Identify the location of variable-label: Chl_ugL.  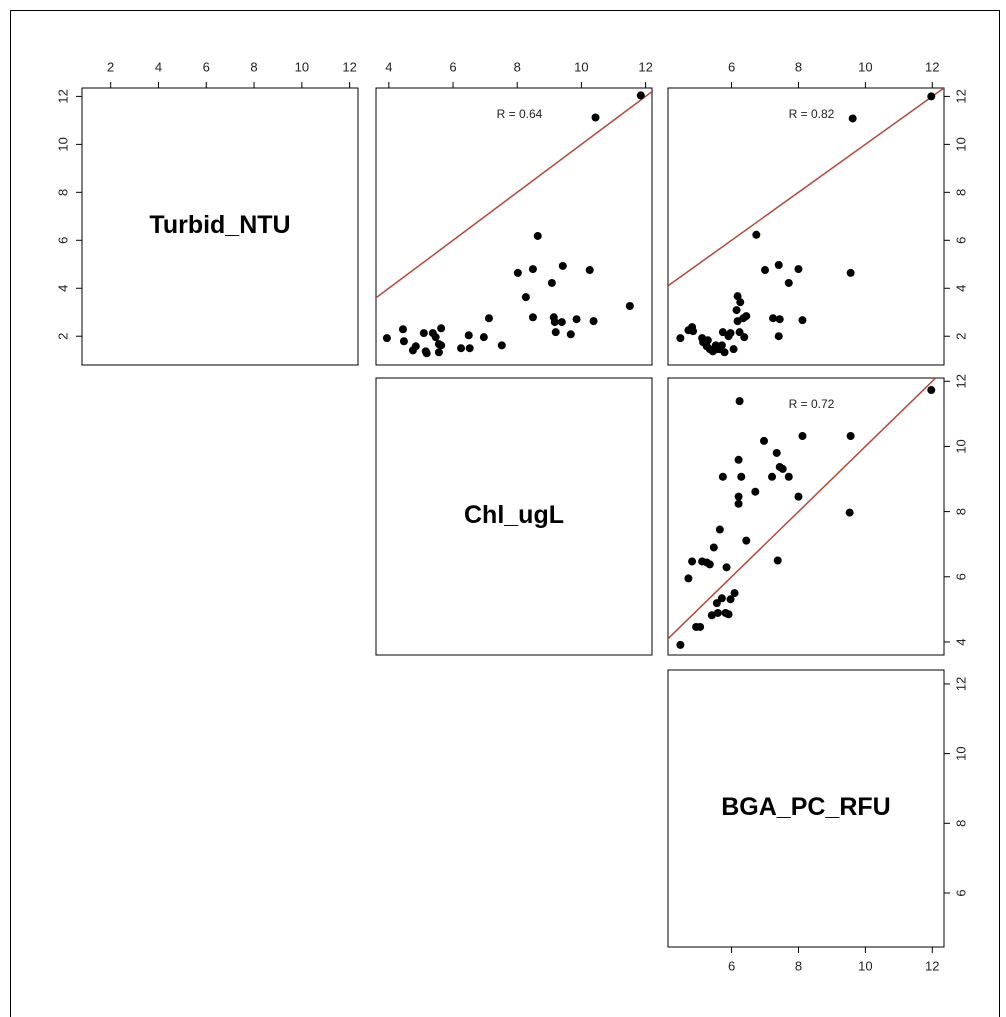
(514, 515).